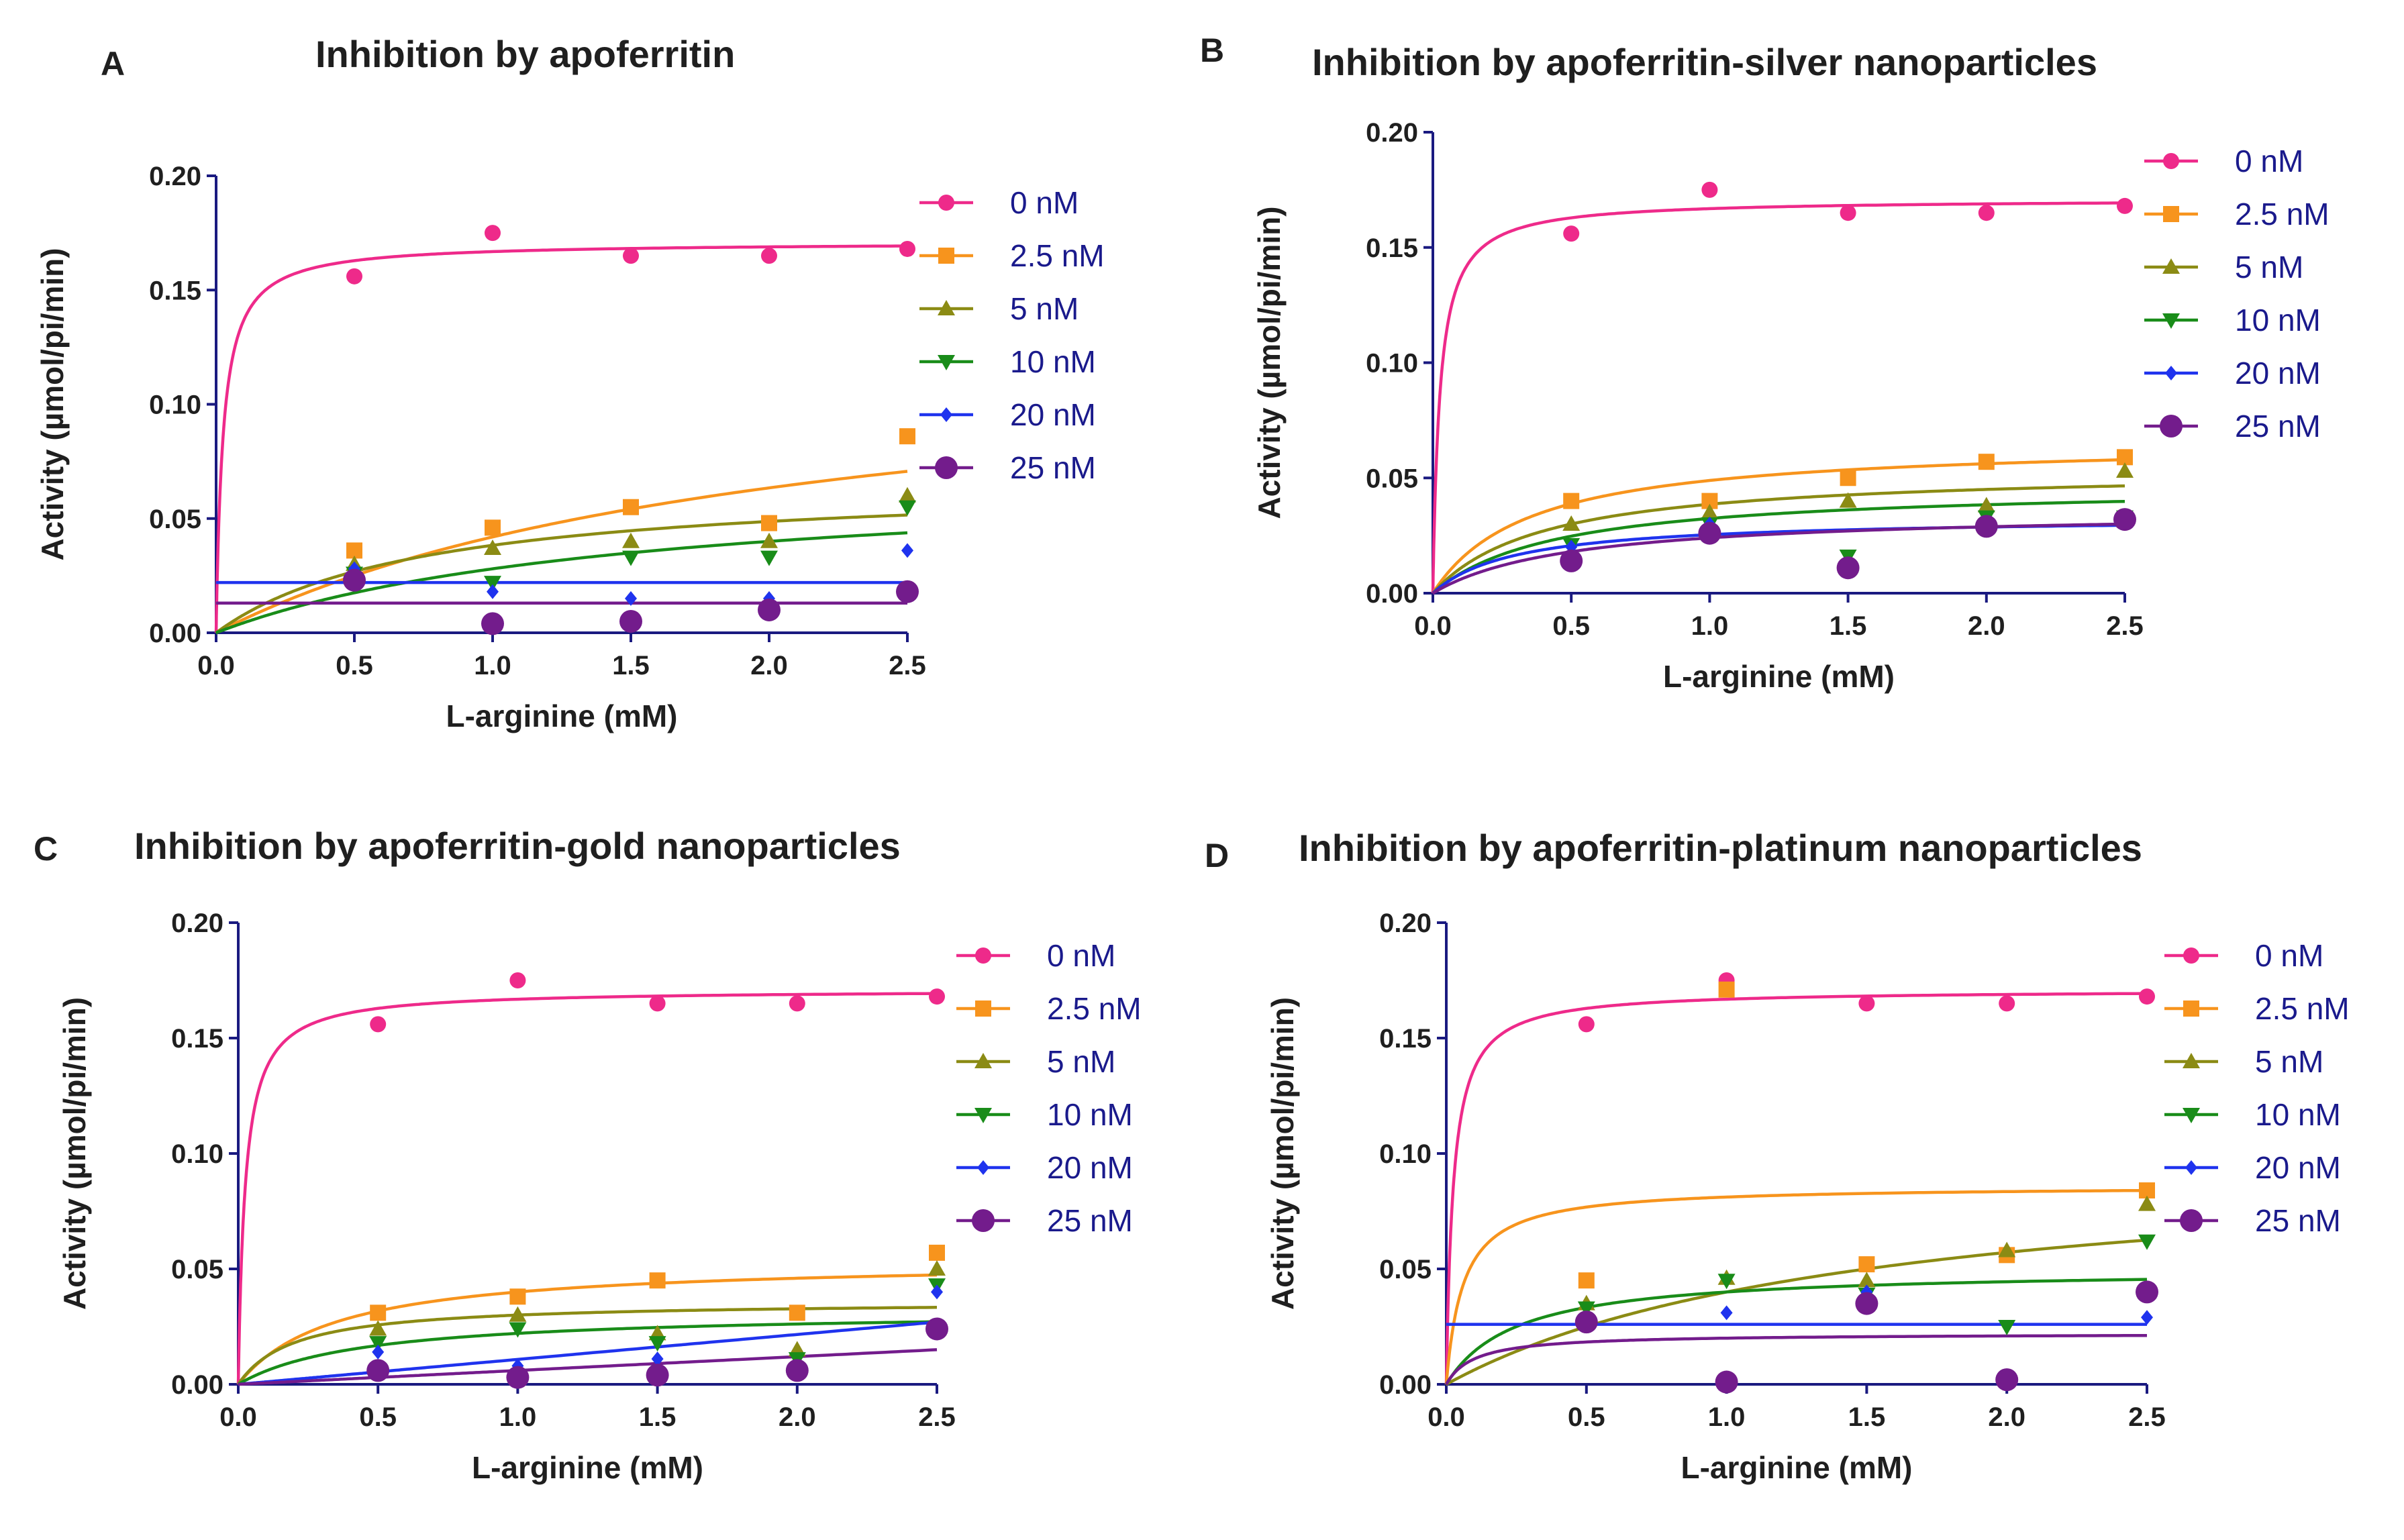 This screenshot has height=1540, width=2404. I want to click on panel-b-y-tick-label: 0.10, so click(1392, 363).